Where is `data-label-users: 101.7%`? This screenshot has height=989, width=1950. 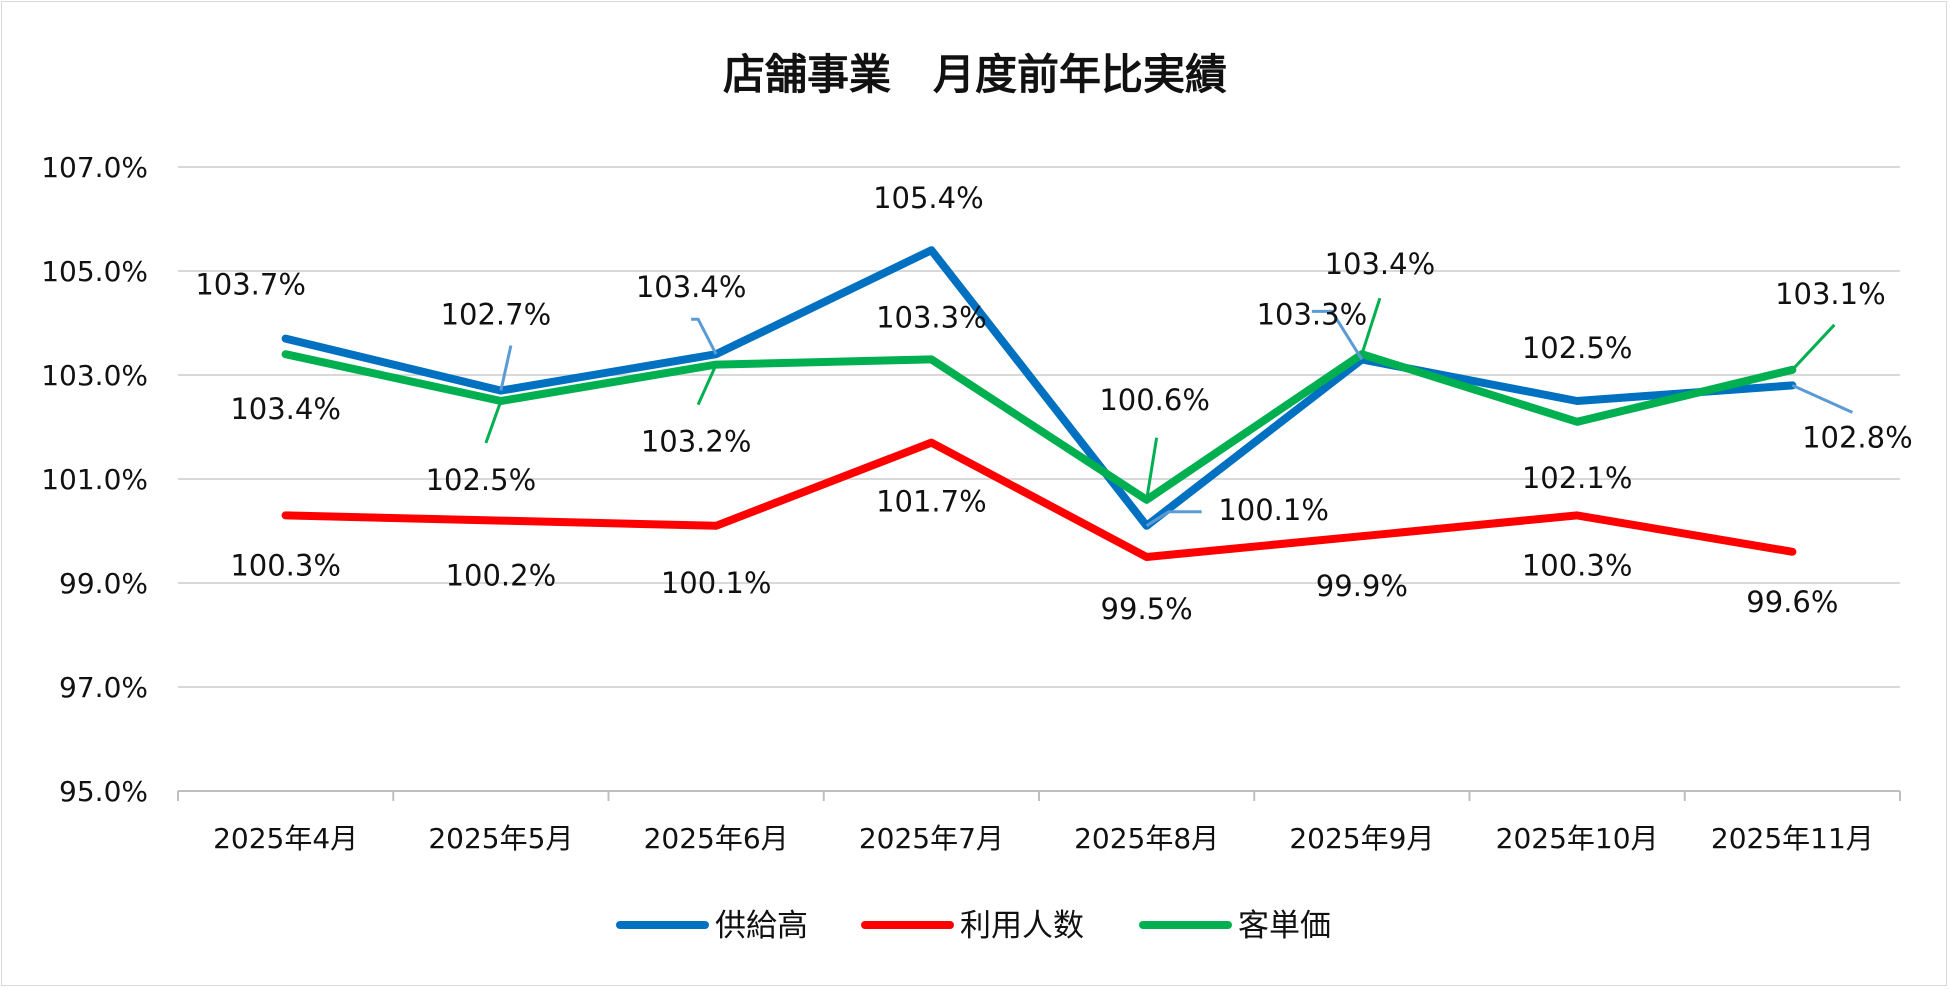
data-label-users: 101.7% is located at coordinates (931, 502).